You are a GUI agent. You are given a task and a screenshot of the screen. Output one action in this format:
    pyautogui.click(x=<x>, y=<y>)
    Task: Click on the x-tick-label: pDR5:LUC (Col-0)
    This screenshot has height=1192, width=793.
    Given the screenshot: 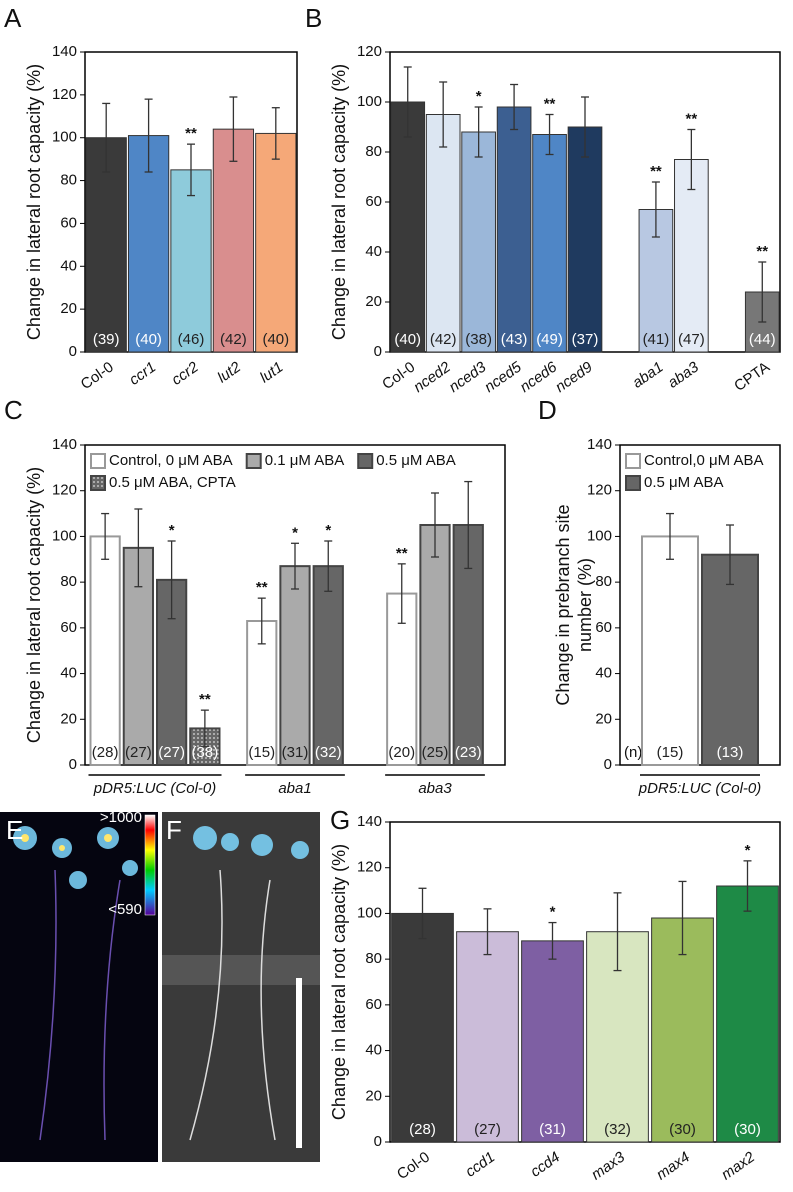 What is the action you would take?
    pyautogui.click(x=155, y=788)
    